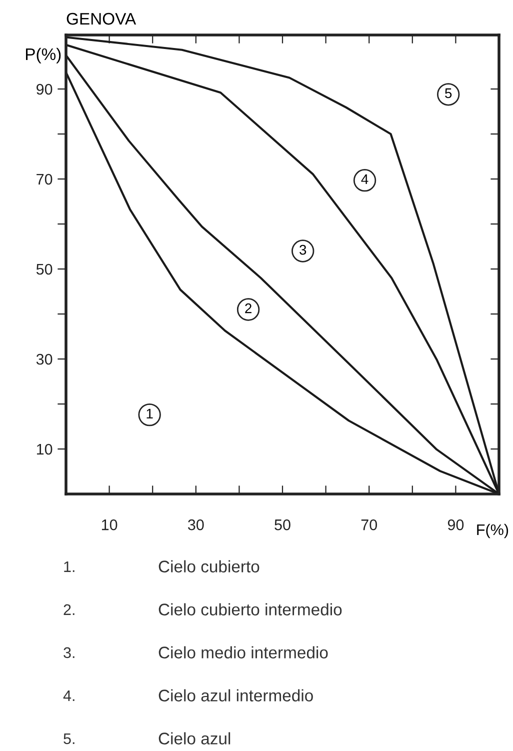  I want to click on text: 1., so click(69, 566).